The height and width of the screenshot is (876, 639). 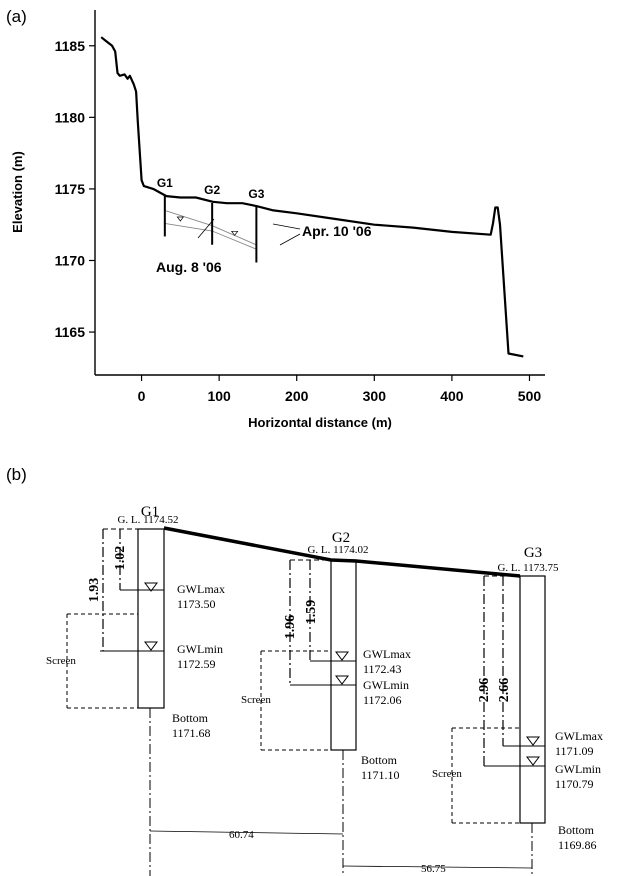 What do you see at coordinates (290, 627) in the screenshot?
I see `depth-min-value: 1.96` at bounding box center [290, 627].